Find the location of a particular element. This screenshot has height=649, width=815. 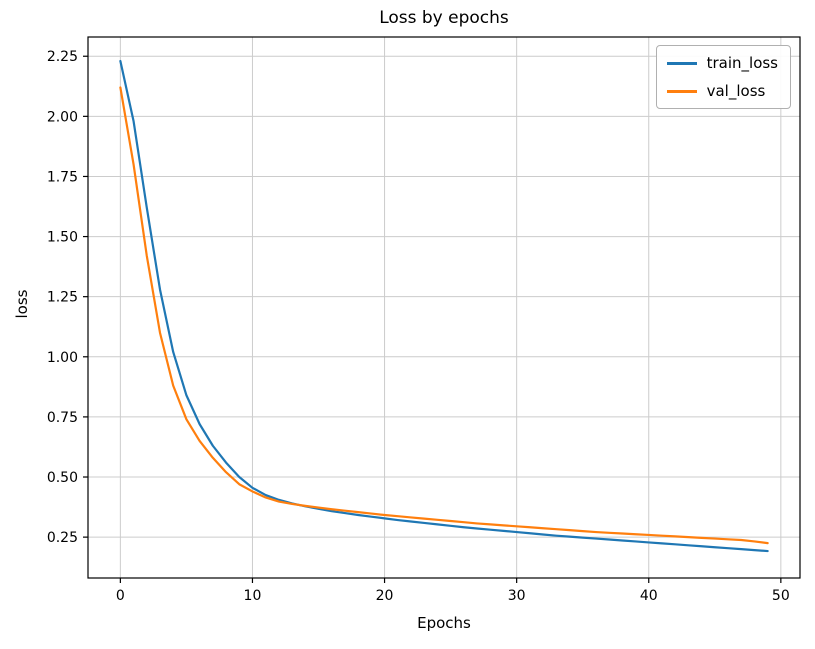

x-axis-label: Epochs is located at coordinates (444, 623).